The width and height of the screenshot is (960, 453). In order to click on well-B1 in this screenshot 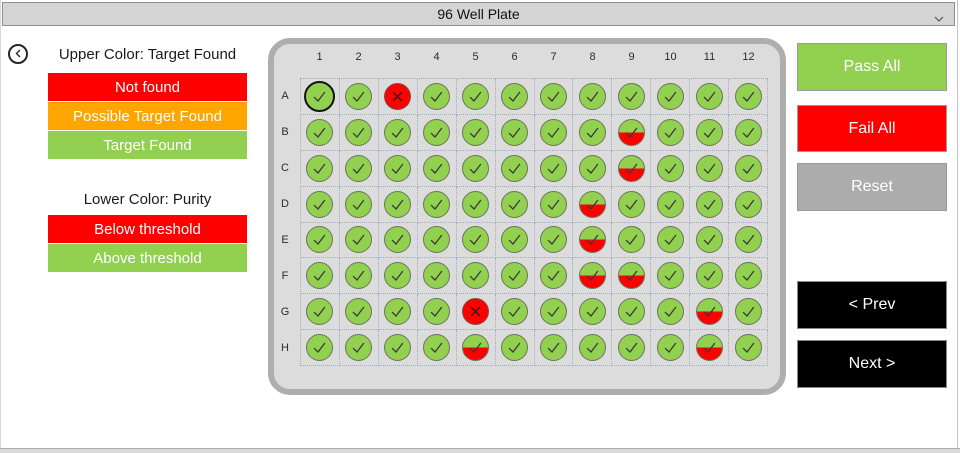, I will do `click(320, 132)`.